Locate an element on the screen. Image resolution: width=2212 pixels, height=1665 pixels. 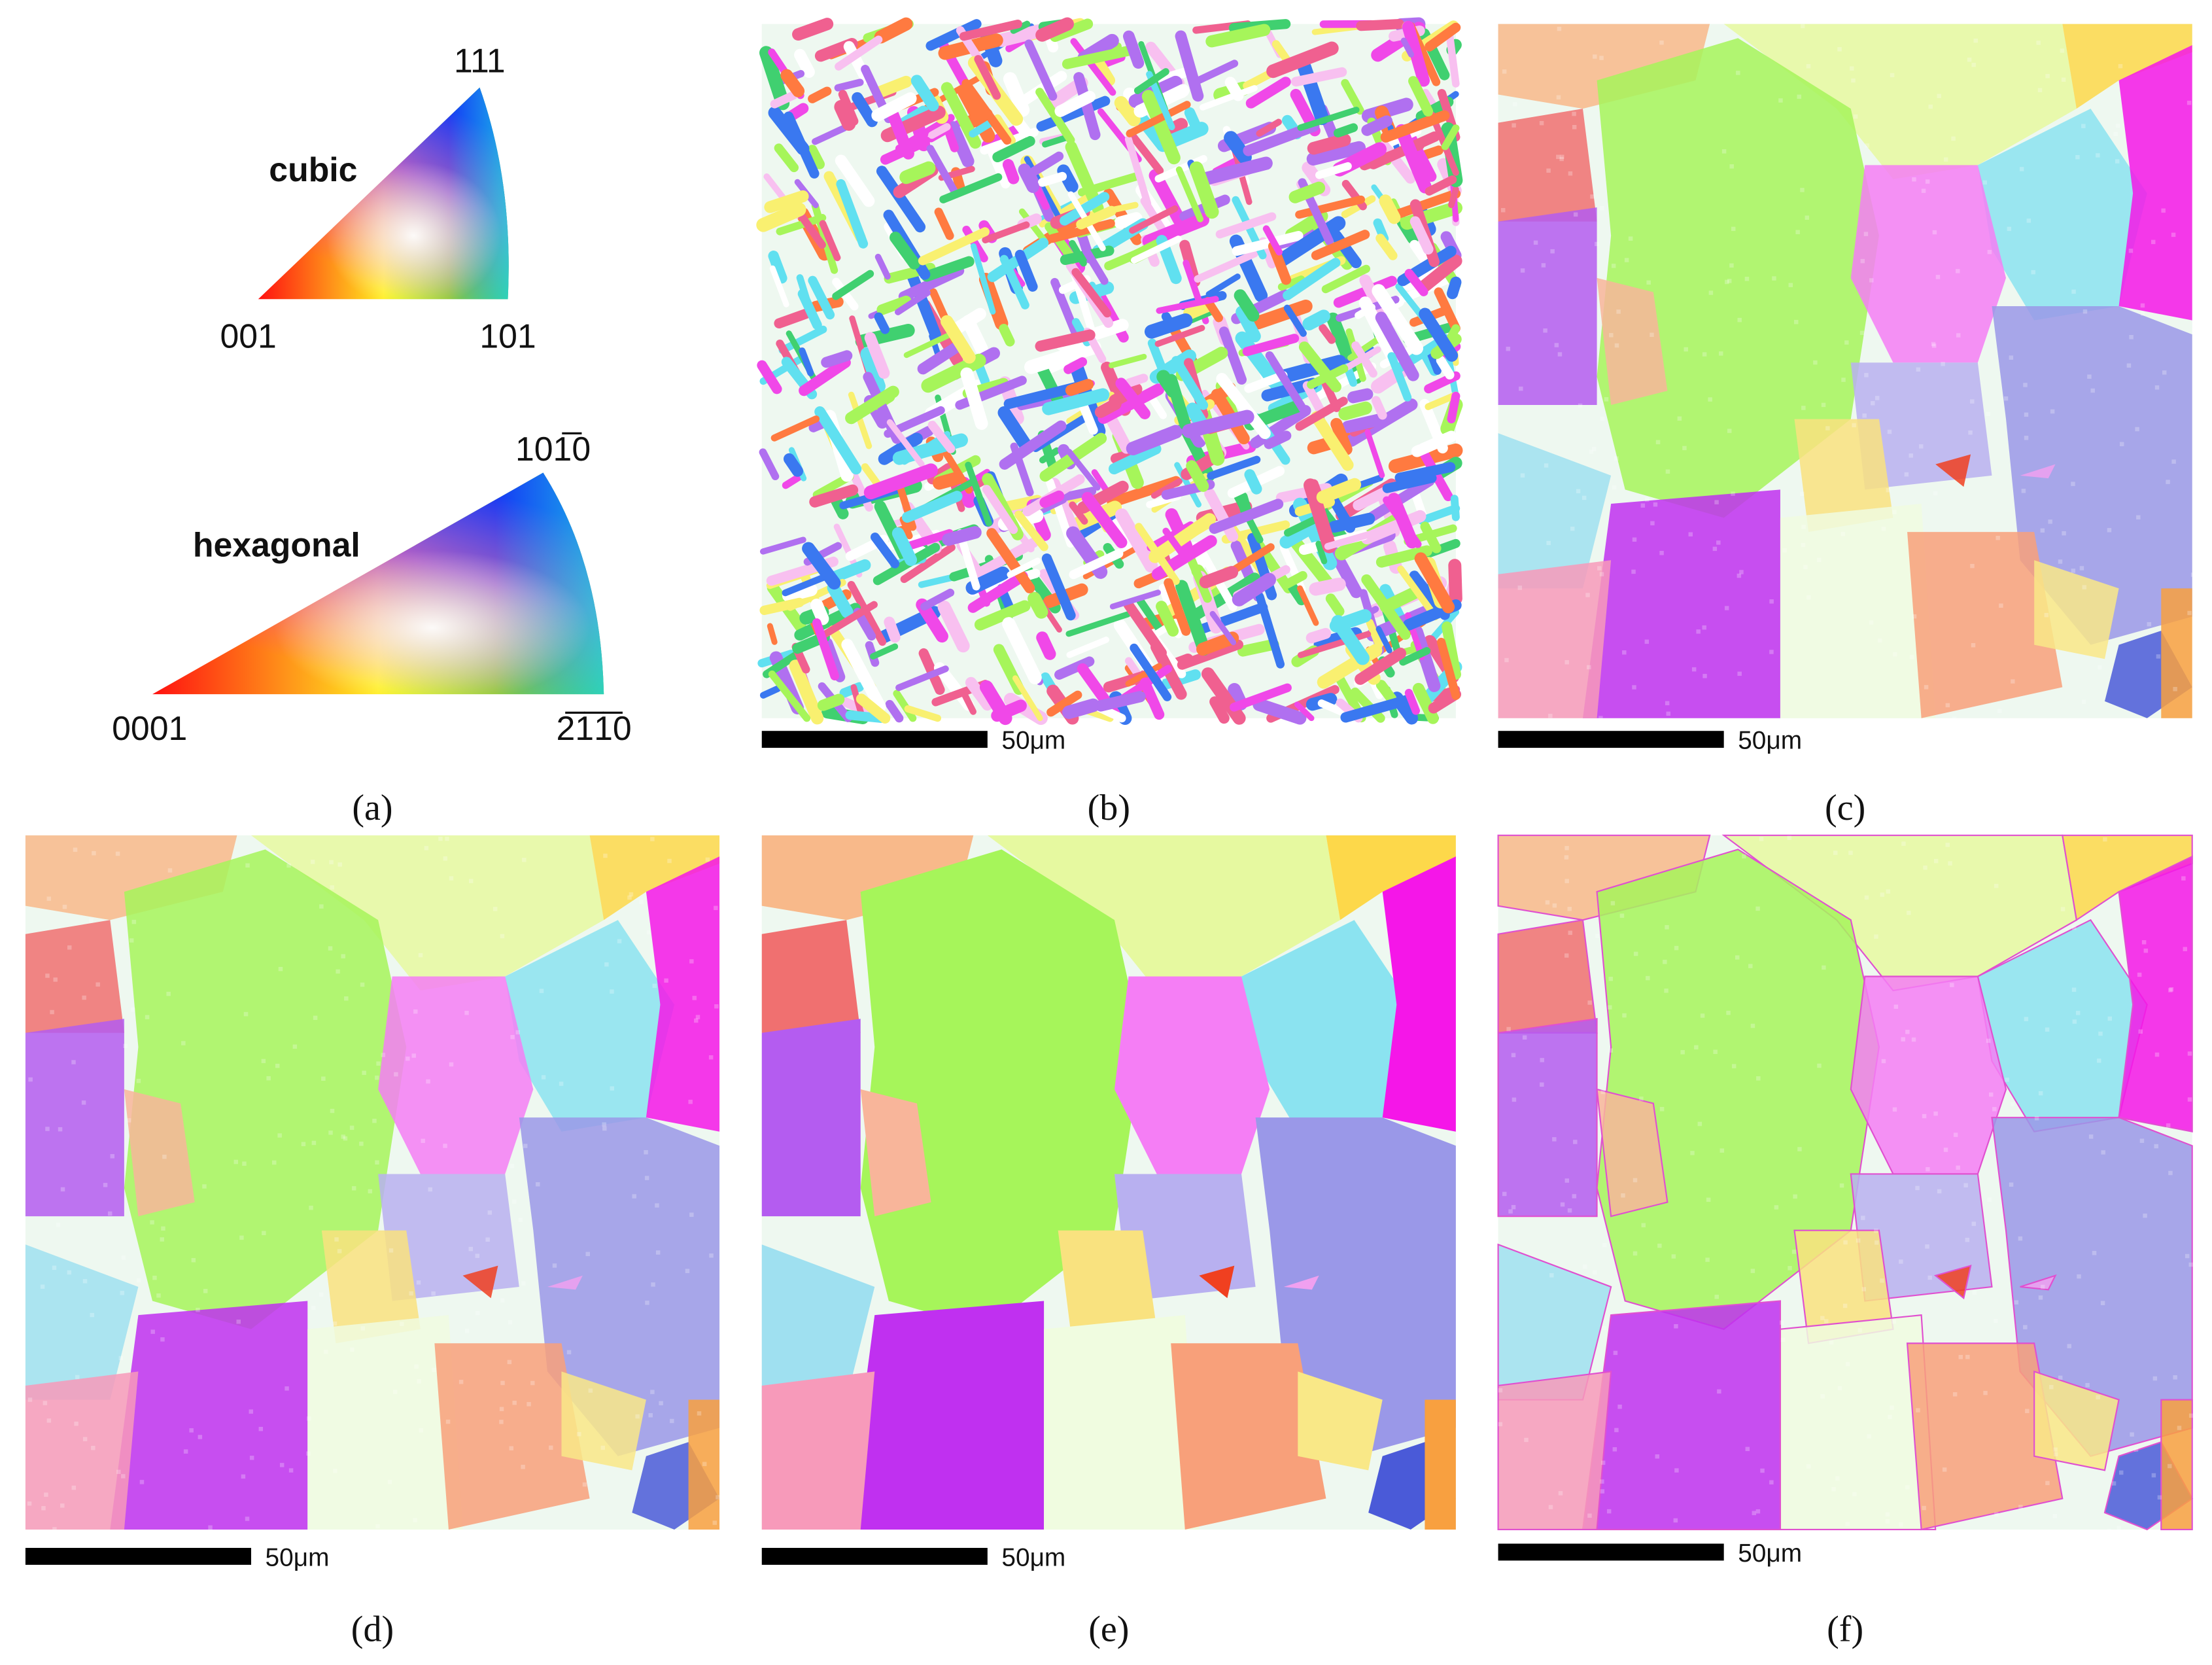
orientation-map is located at coordinates (1109, 372).